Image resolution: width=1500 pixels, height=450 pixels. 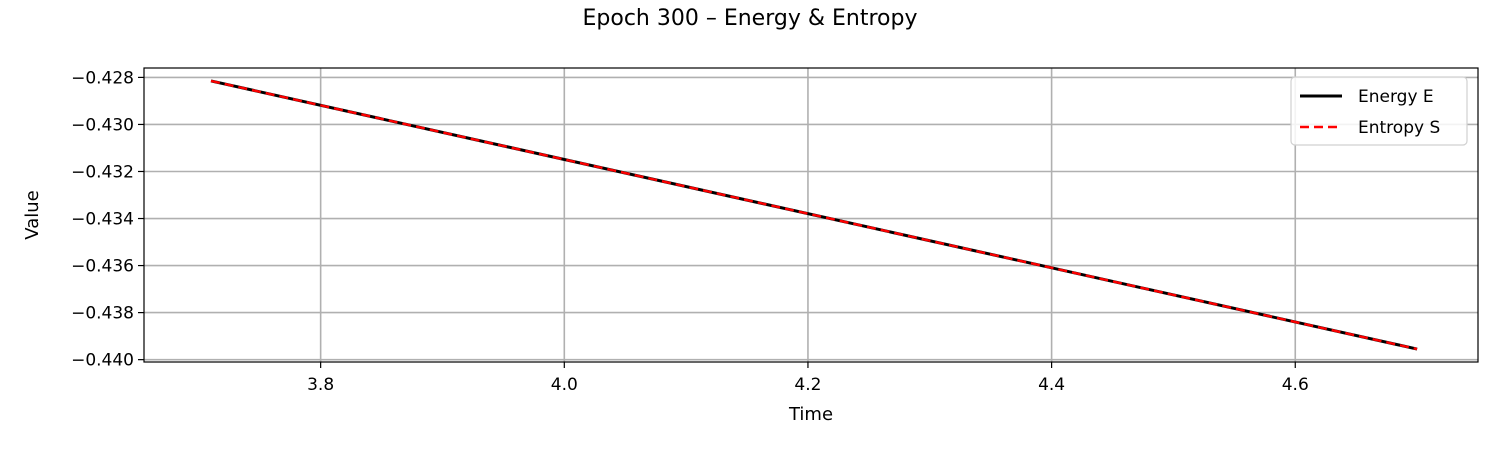 What do you see at coordinates (102, 267) in the screenshot?
I see `y-tick-label: −0.436` at bounding box center [102, 267].